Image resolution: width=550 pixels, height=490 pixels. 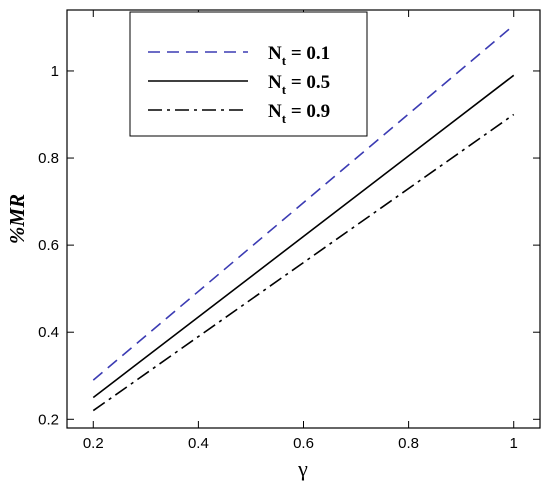 What do you see at coordinates (514, 443) in the screenshot?
I see `x-tick-label: 1` at bounding box center [514, 443].